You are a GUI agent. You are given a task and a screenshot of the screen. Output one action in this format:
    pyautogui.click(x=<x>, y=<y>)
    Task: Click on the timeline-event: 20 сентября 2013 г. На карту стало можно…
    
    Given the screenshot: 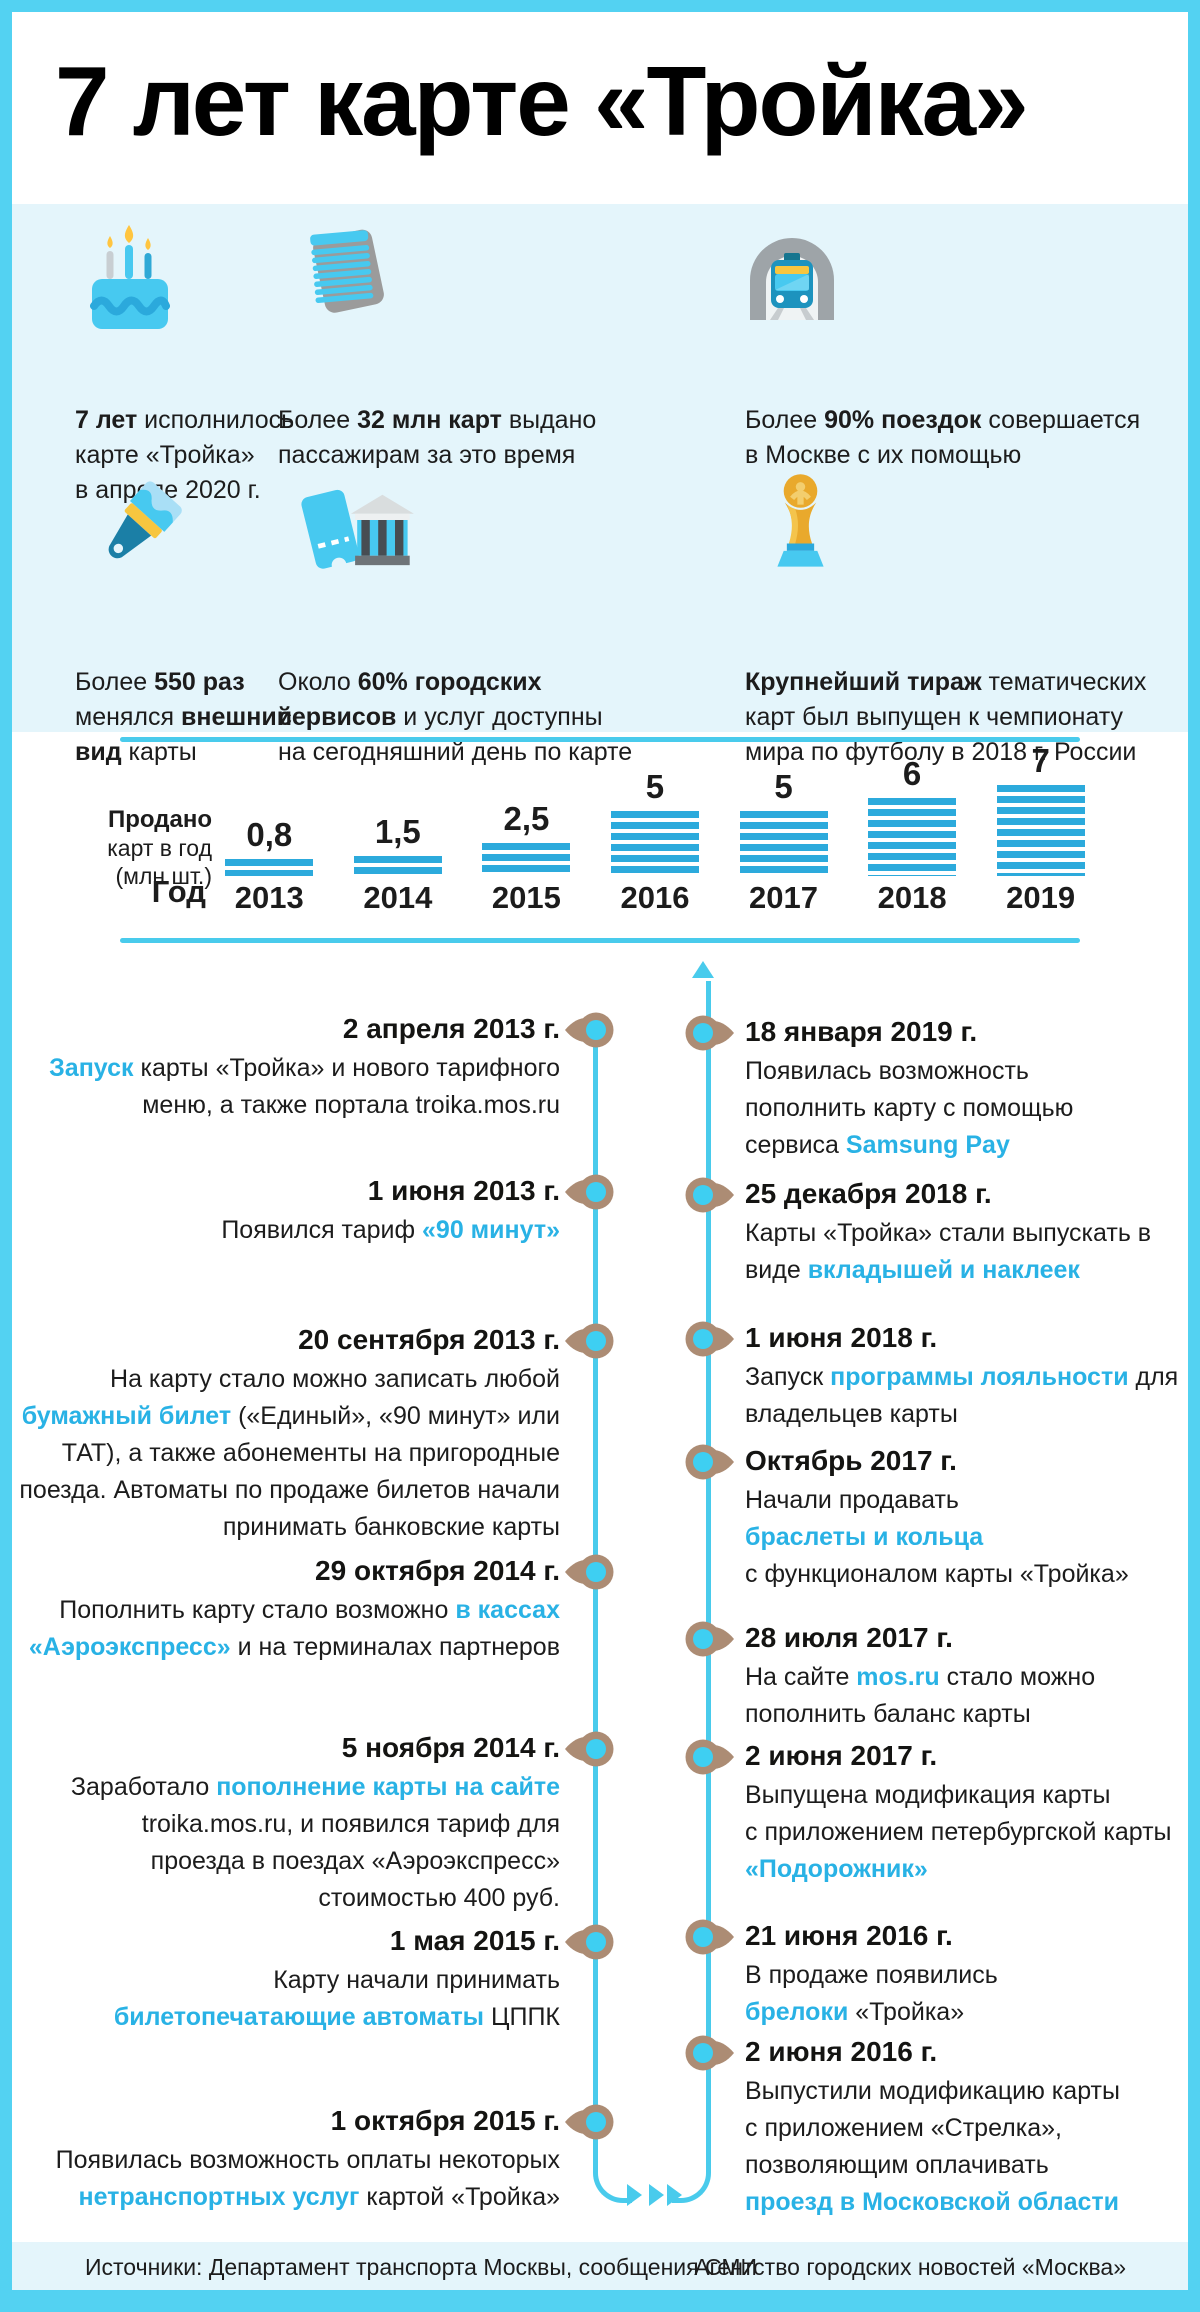 What is the action you would take?
    pyautogui.click(x=280, y=1432)
    